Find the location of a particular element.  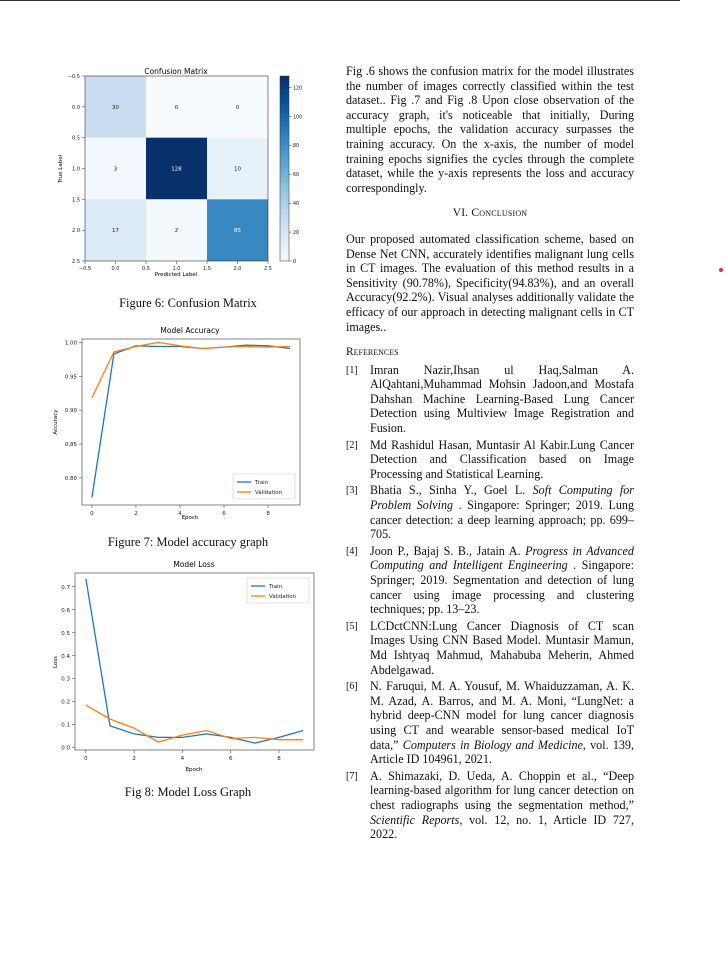

confusion-matrix-xtick-label: 2.5 is located at coordinates (268, 269).